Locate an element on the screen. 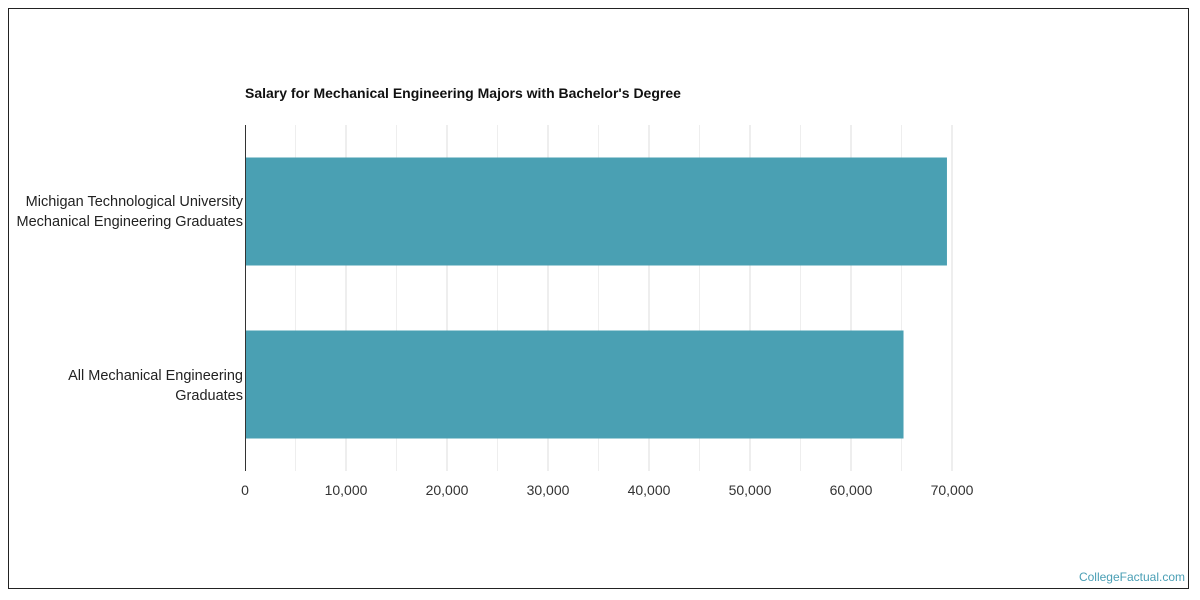 The image size is (1200, 600). collegefactual-watermark: CollegeFactual.com is located at coordinates (1131, 577).